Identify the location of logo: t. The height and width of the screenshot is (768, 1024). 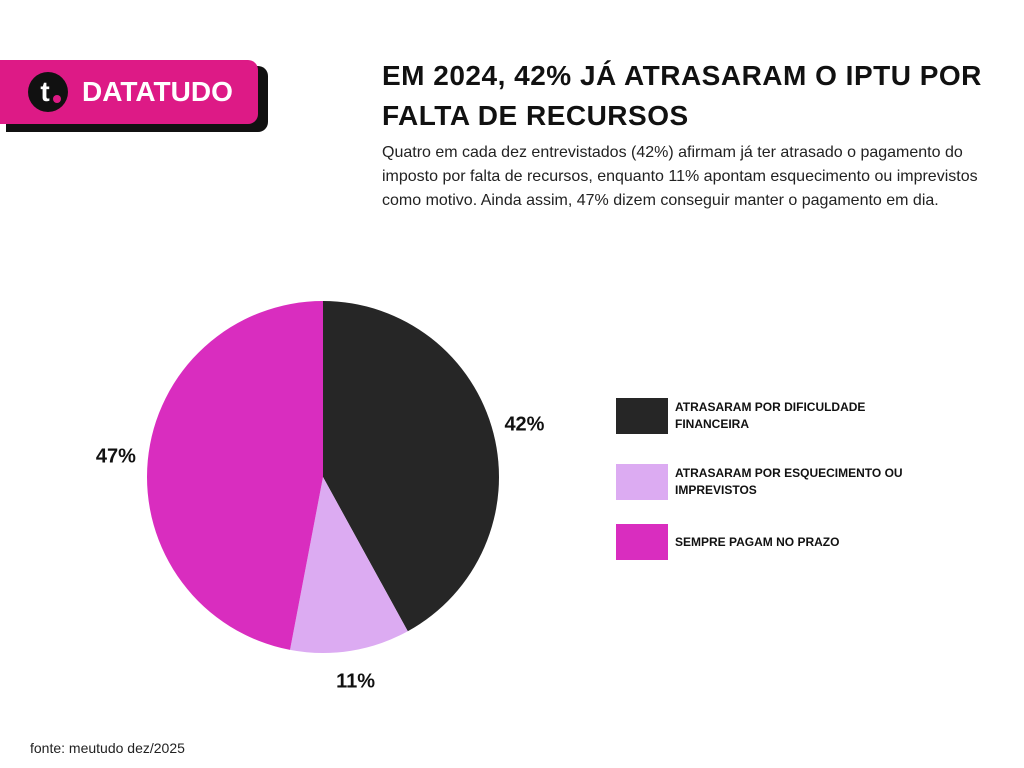
(48, 92).